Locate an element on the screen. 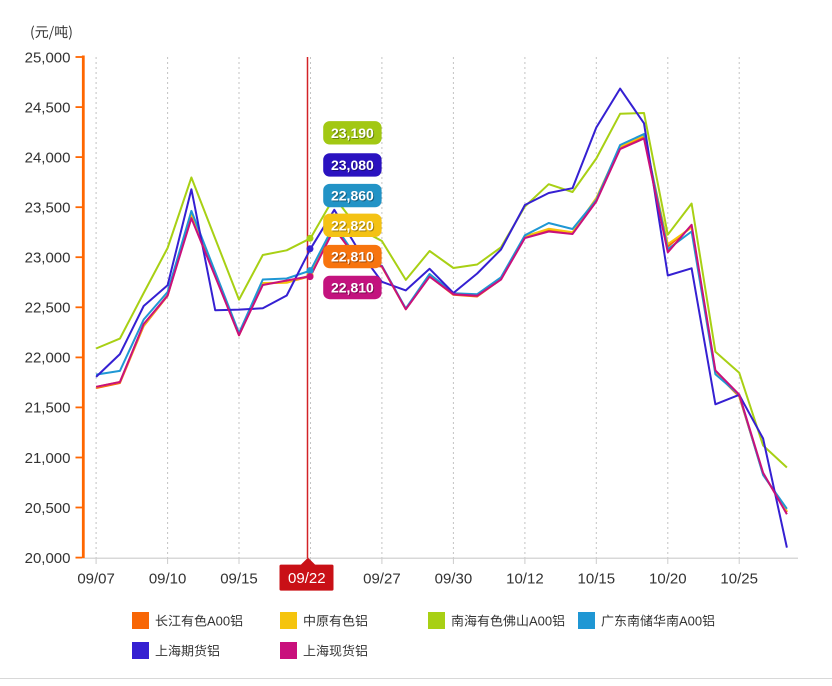  svg-text: 09/15 is located at coordinates (239, 579).